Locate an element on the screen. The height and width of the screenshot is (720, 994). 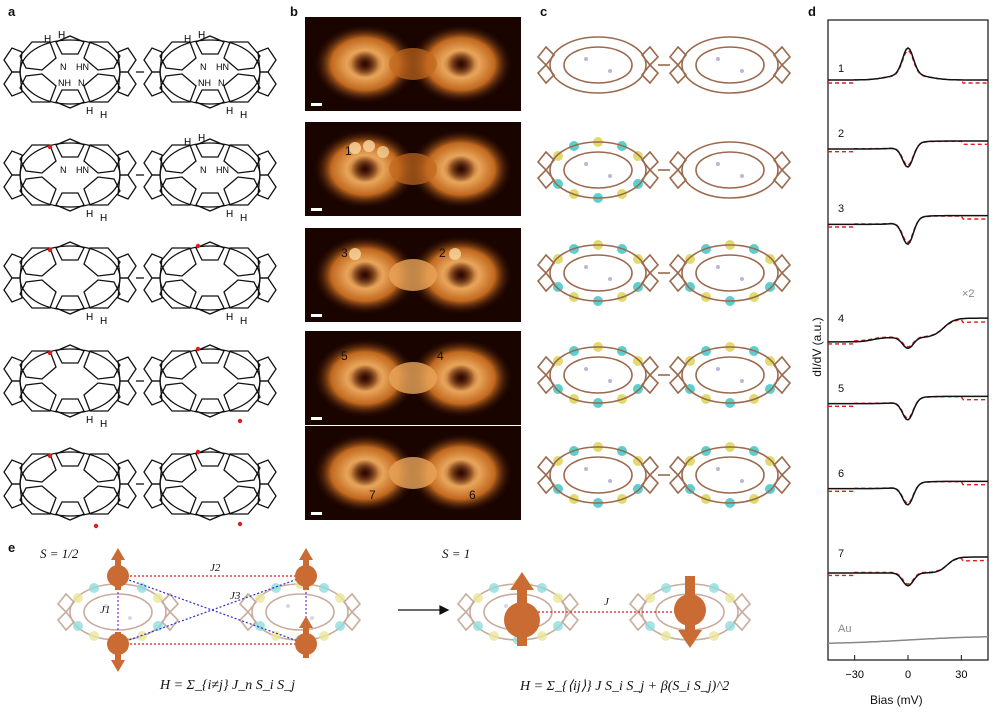
site-label: 3 is located at coordinates (344, 253).